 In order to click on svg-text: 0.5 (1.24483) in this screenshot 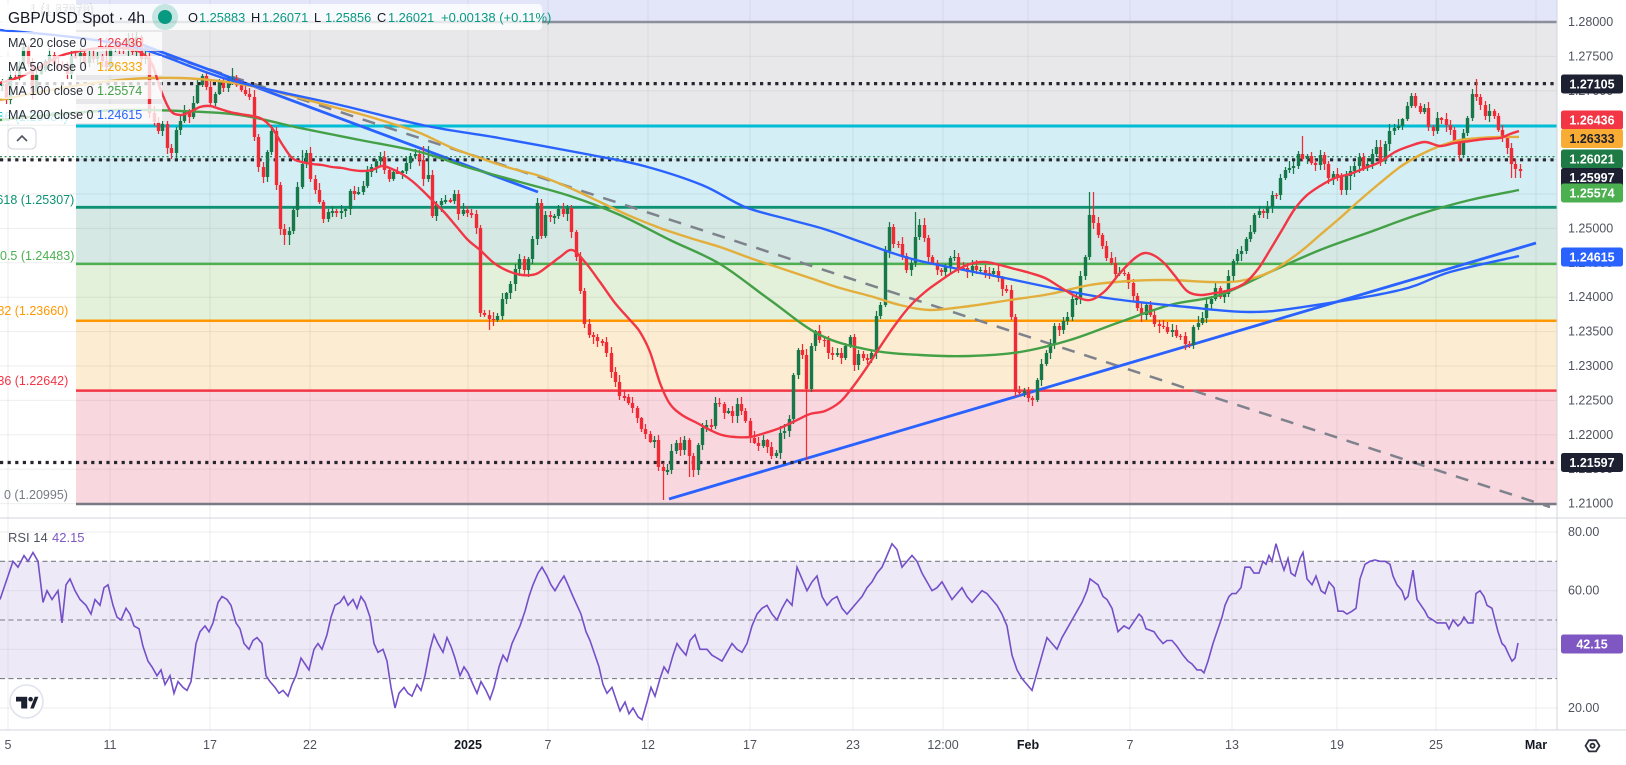, I will do `click(37, 256)`.